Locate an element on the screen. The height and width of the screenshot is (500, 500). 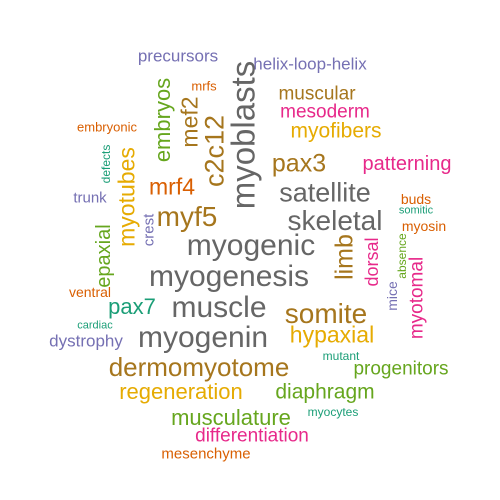
word-myotubes: myotubes is located at coordinates (126, 197).